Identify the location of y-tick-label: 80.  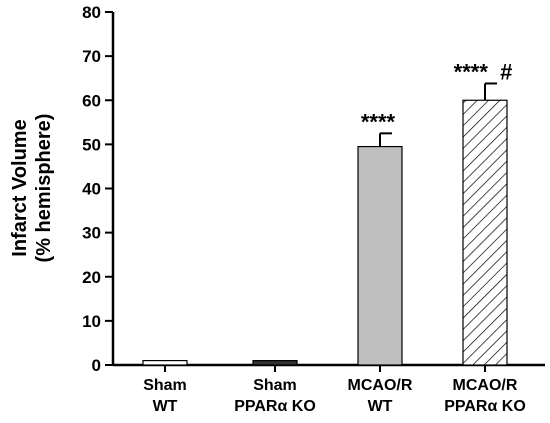
(91, 12).